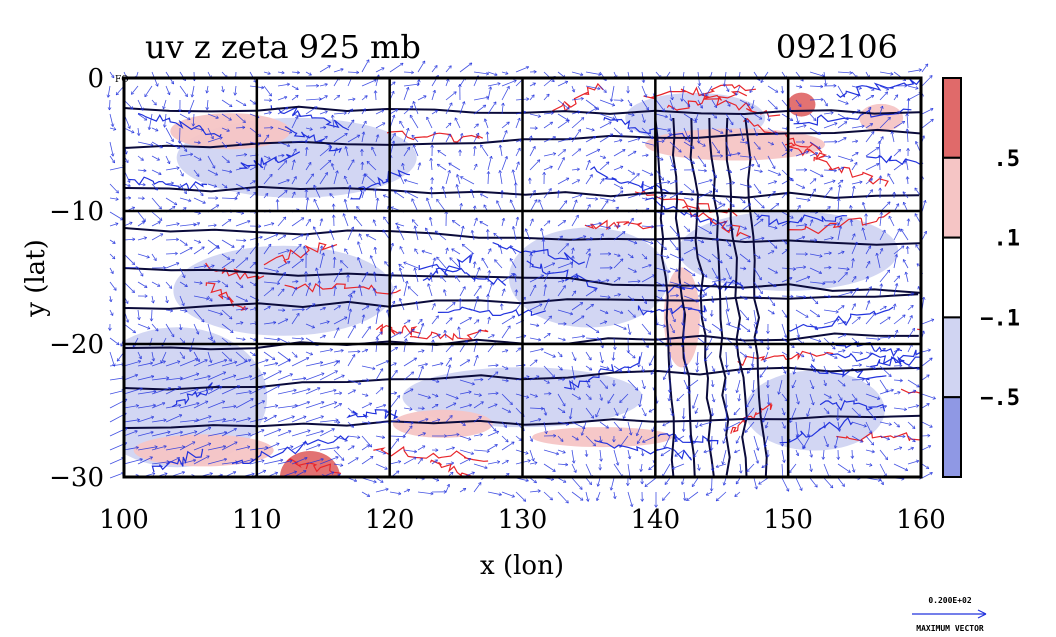 The image size is (1056, 637). Describe the element at coordinates (982, 614) in the screenshot. I see `reference-vector-arrowhead` at that location.